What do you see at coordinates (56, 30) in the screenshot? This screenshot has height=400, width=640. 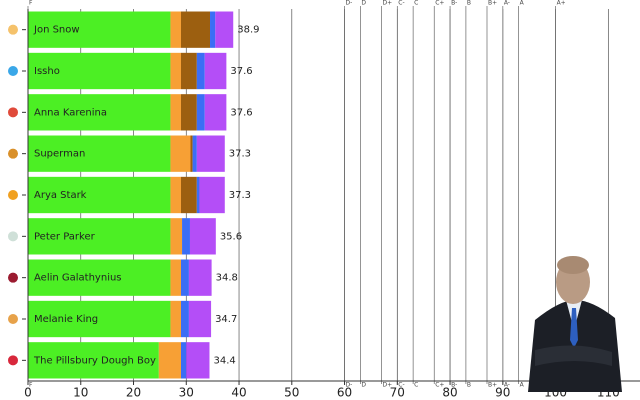 I see `category-label: Jon Snow` at bounding box center [56, 30].